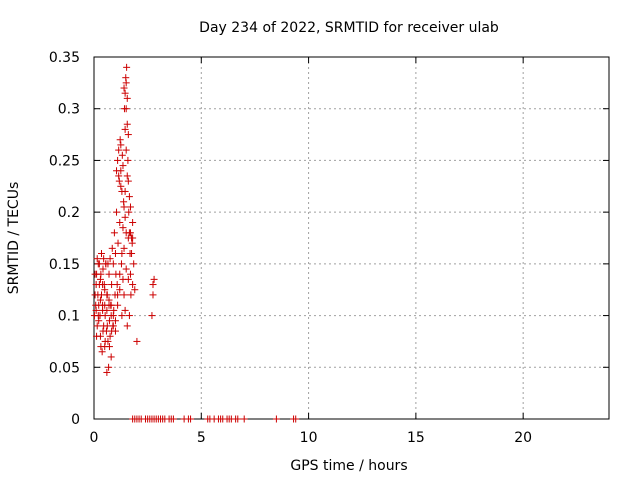  I want to click on y-tick-label: 0.05, so click(64, 368).